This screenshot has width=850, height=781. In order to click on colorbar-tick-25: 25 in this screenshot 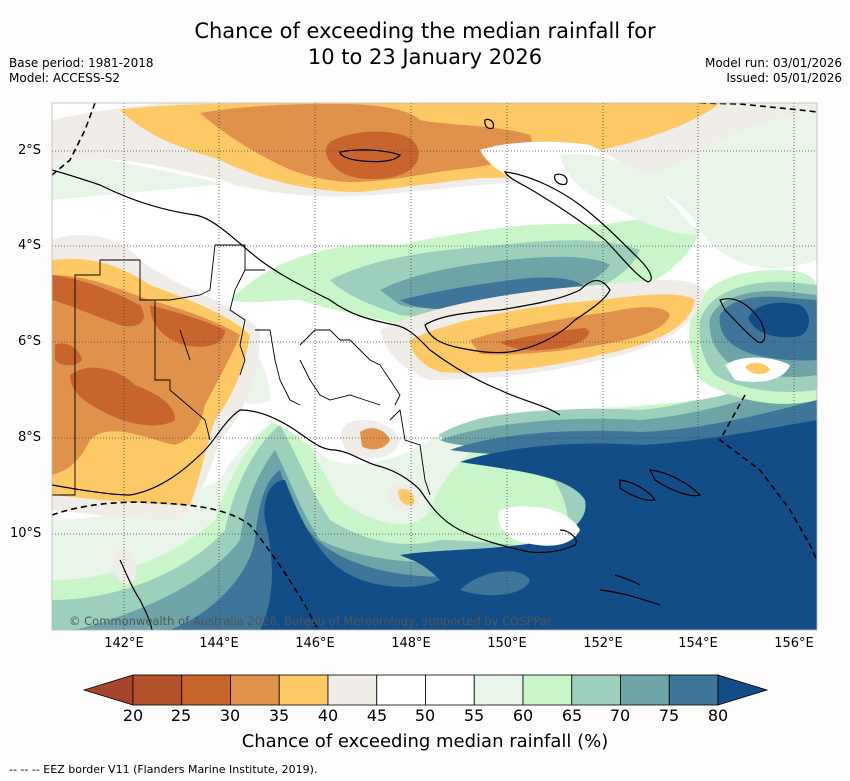, I will do `click(181, 715)`.